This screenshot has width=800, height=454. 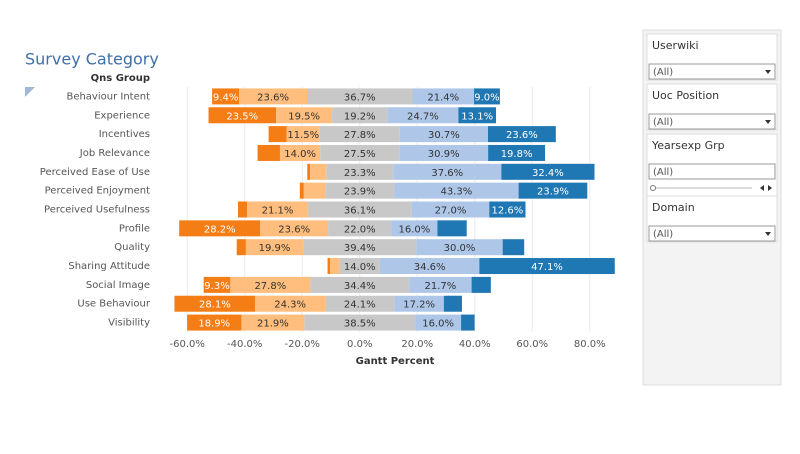 I want to click on y-tick-label: Job Relevance, so click(x=114, y=153).